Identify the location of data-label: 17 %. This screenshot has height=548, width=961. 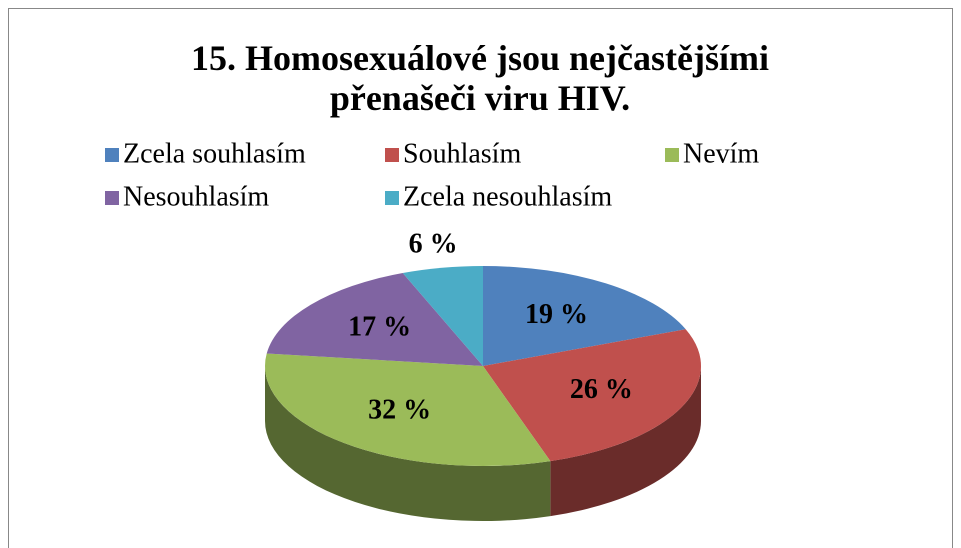
(379, 327).